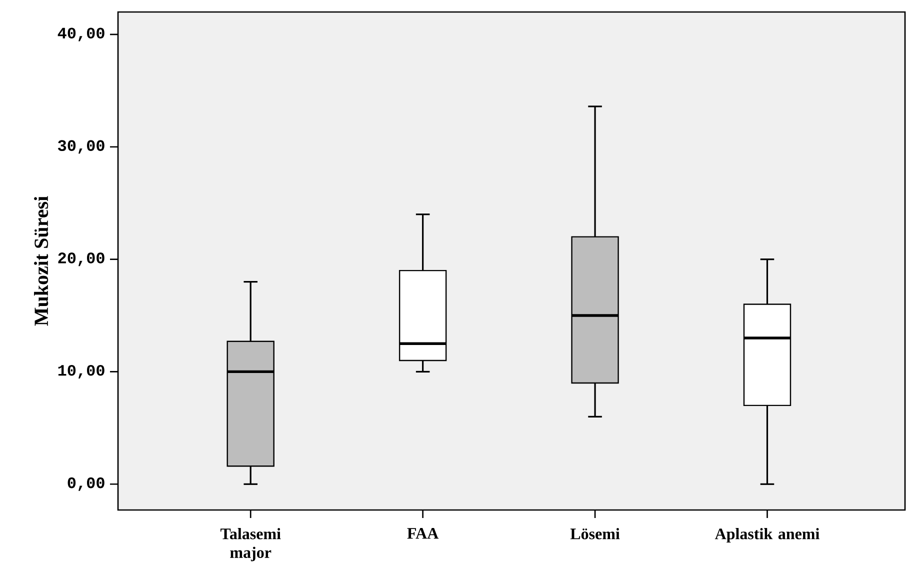  I want to click on y-axis-title: Mukozit Süresi, so click(41, 261).